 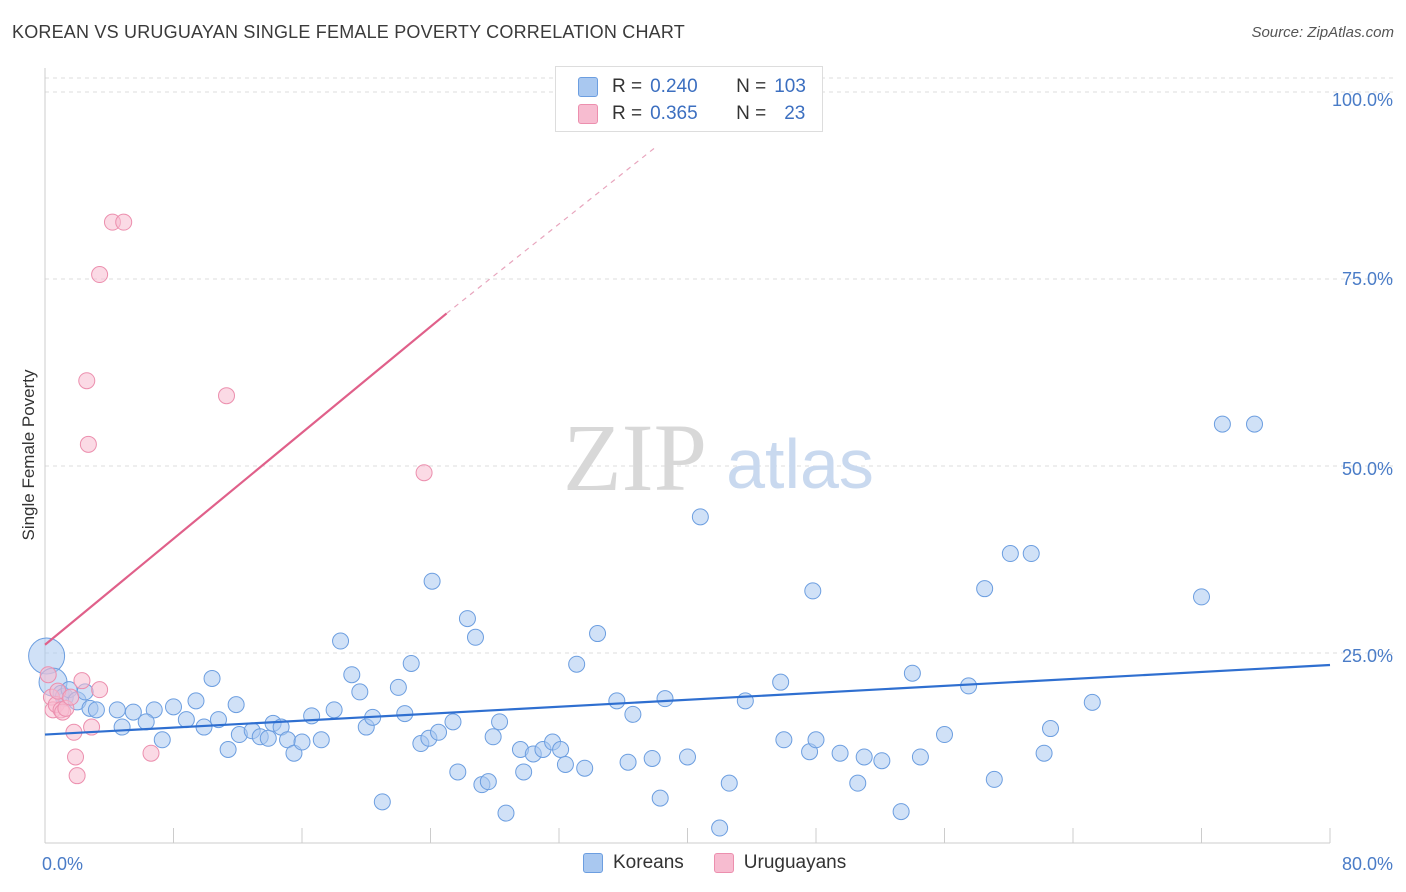 I want to click on series-legend-uruguayans: Uruguayans, so click(x=779, y=863).